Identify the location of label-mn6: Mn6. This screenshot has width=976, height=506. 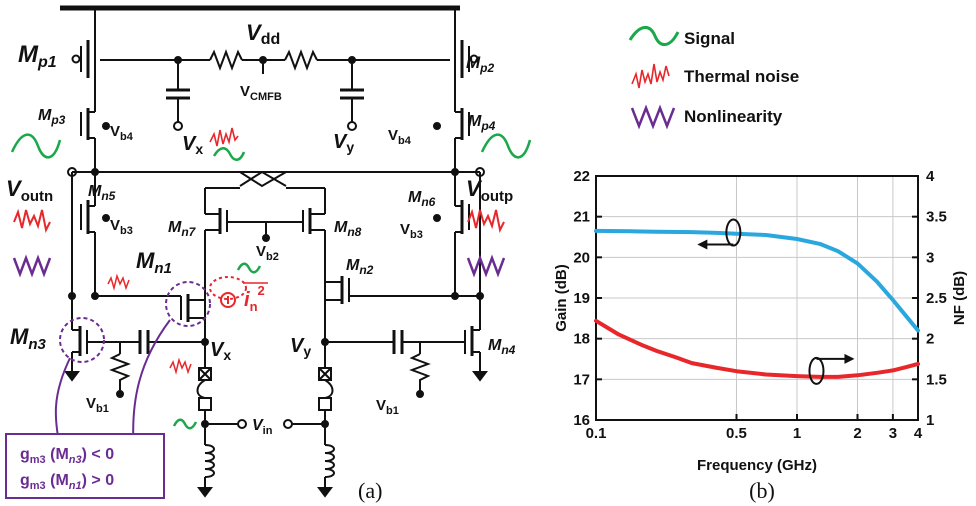
(422, 199).